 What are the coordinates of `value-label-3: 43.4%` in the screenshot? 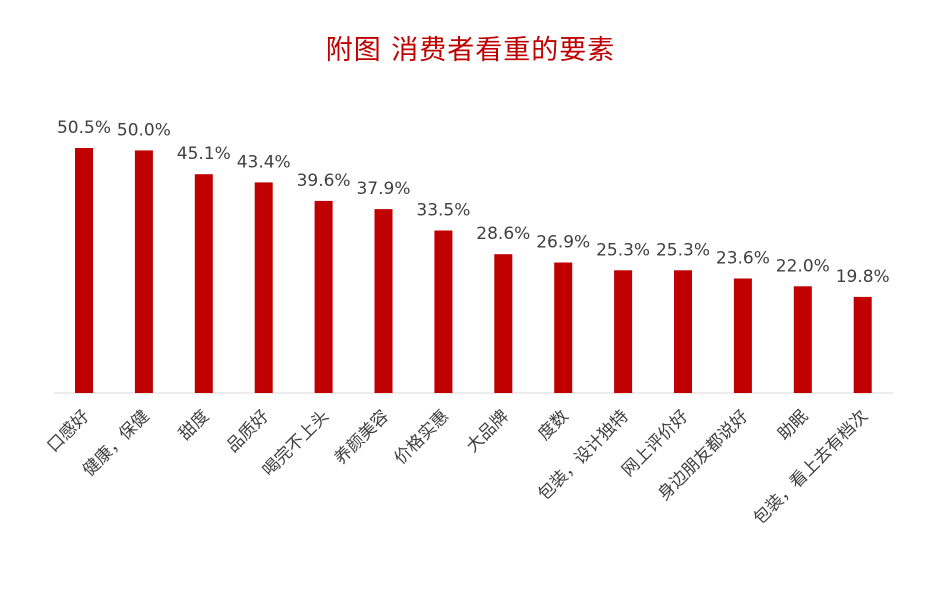 It's located at (264, 162).